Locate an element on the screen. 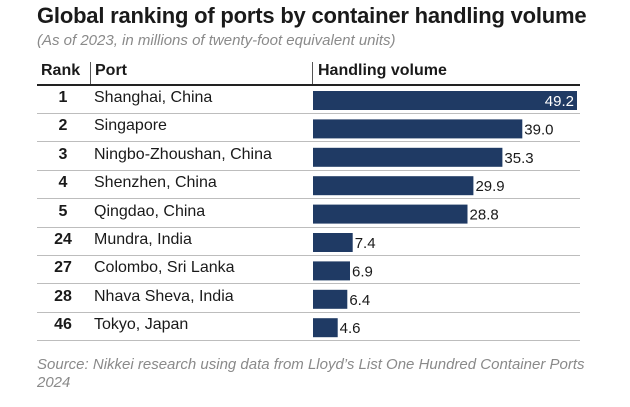 The image size is (630, 407). table-row: 4 Shenzhen, China is located at coordinates (308, 185).